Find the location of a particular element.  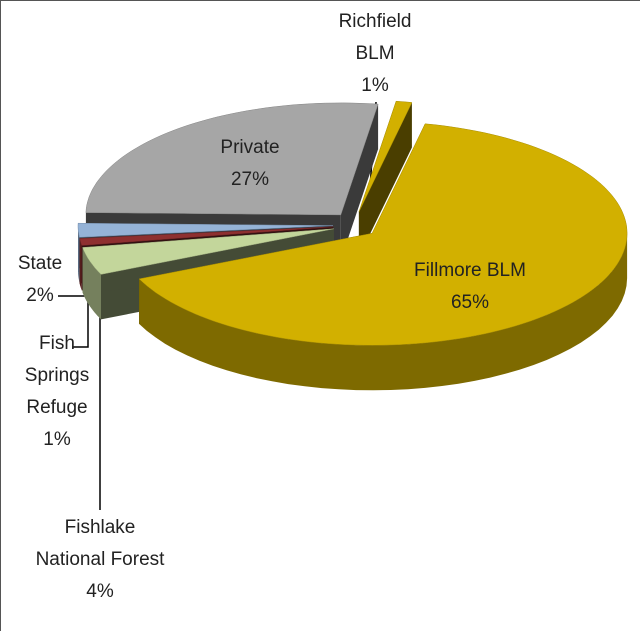

slice-name: Private is located at coordinates (250, 147).